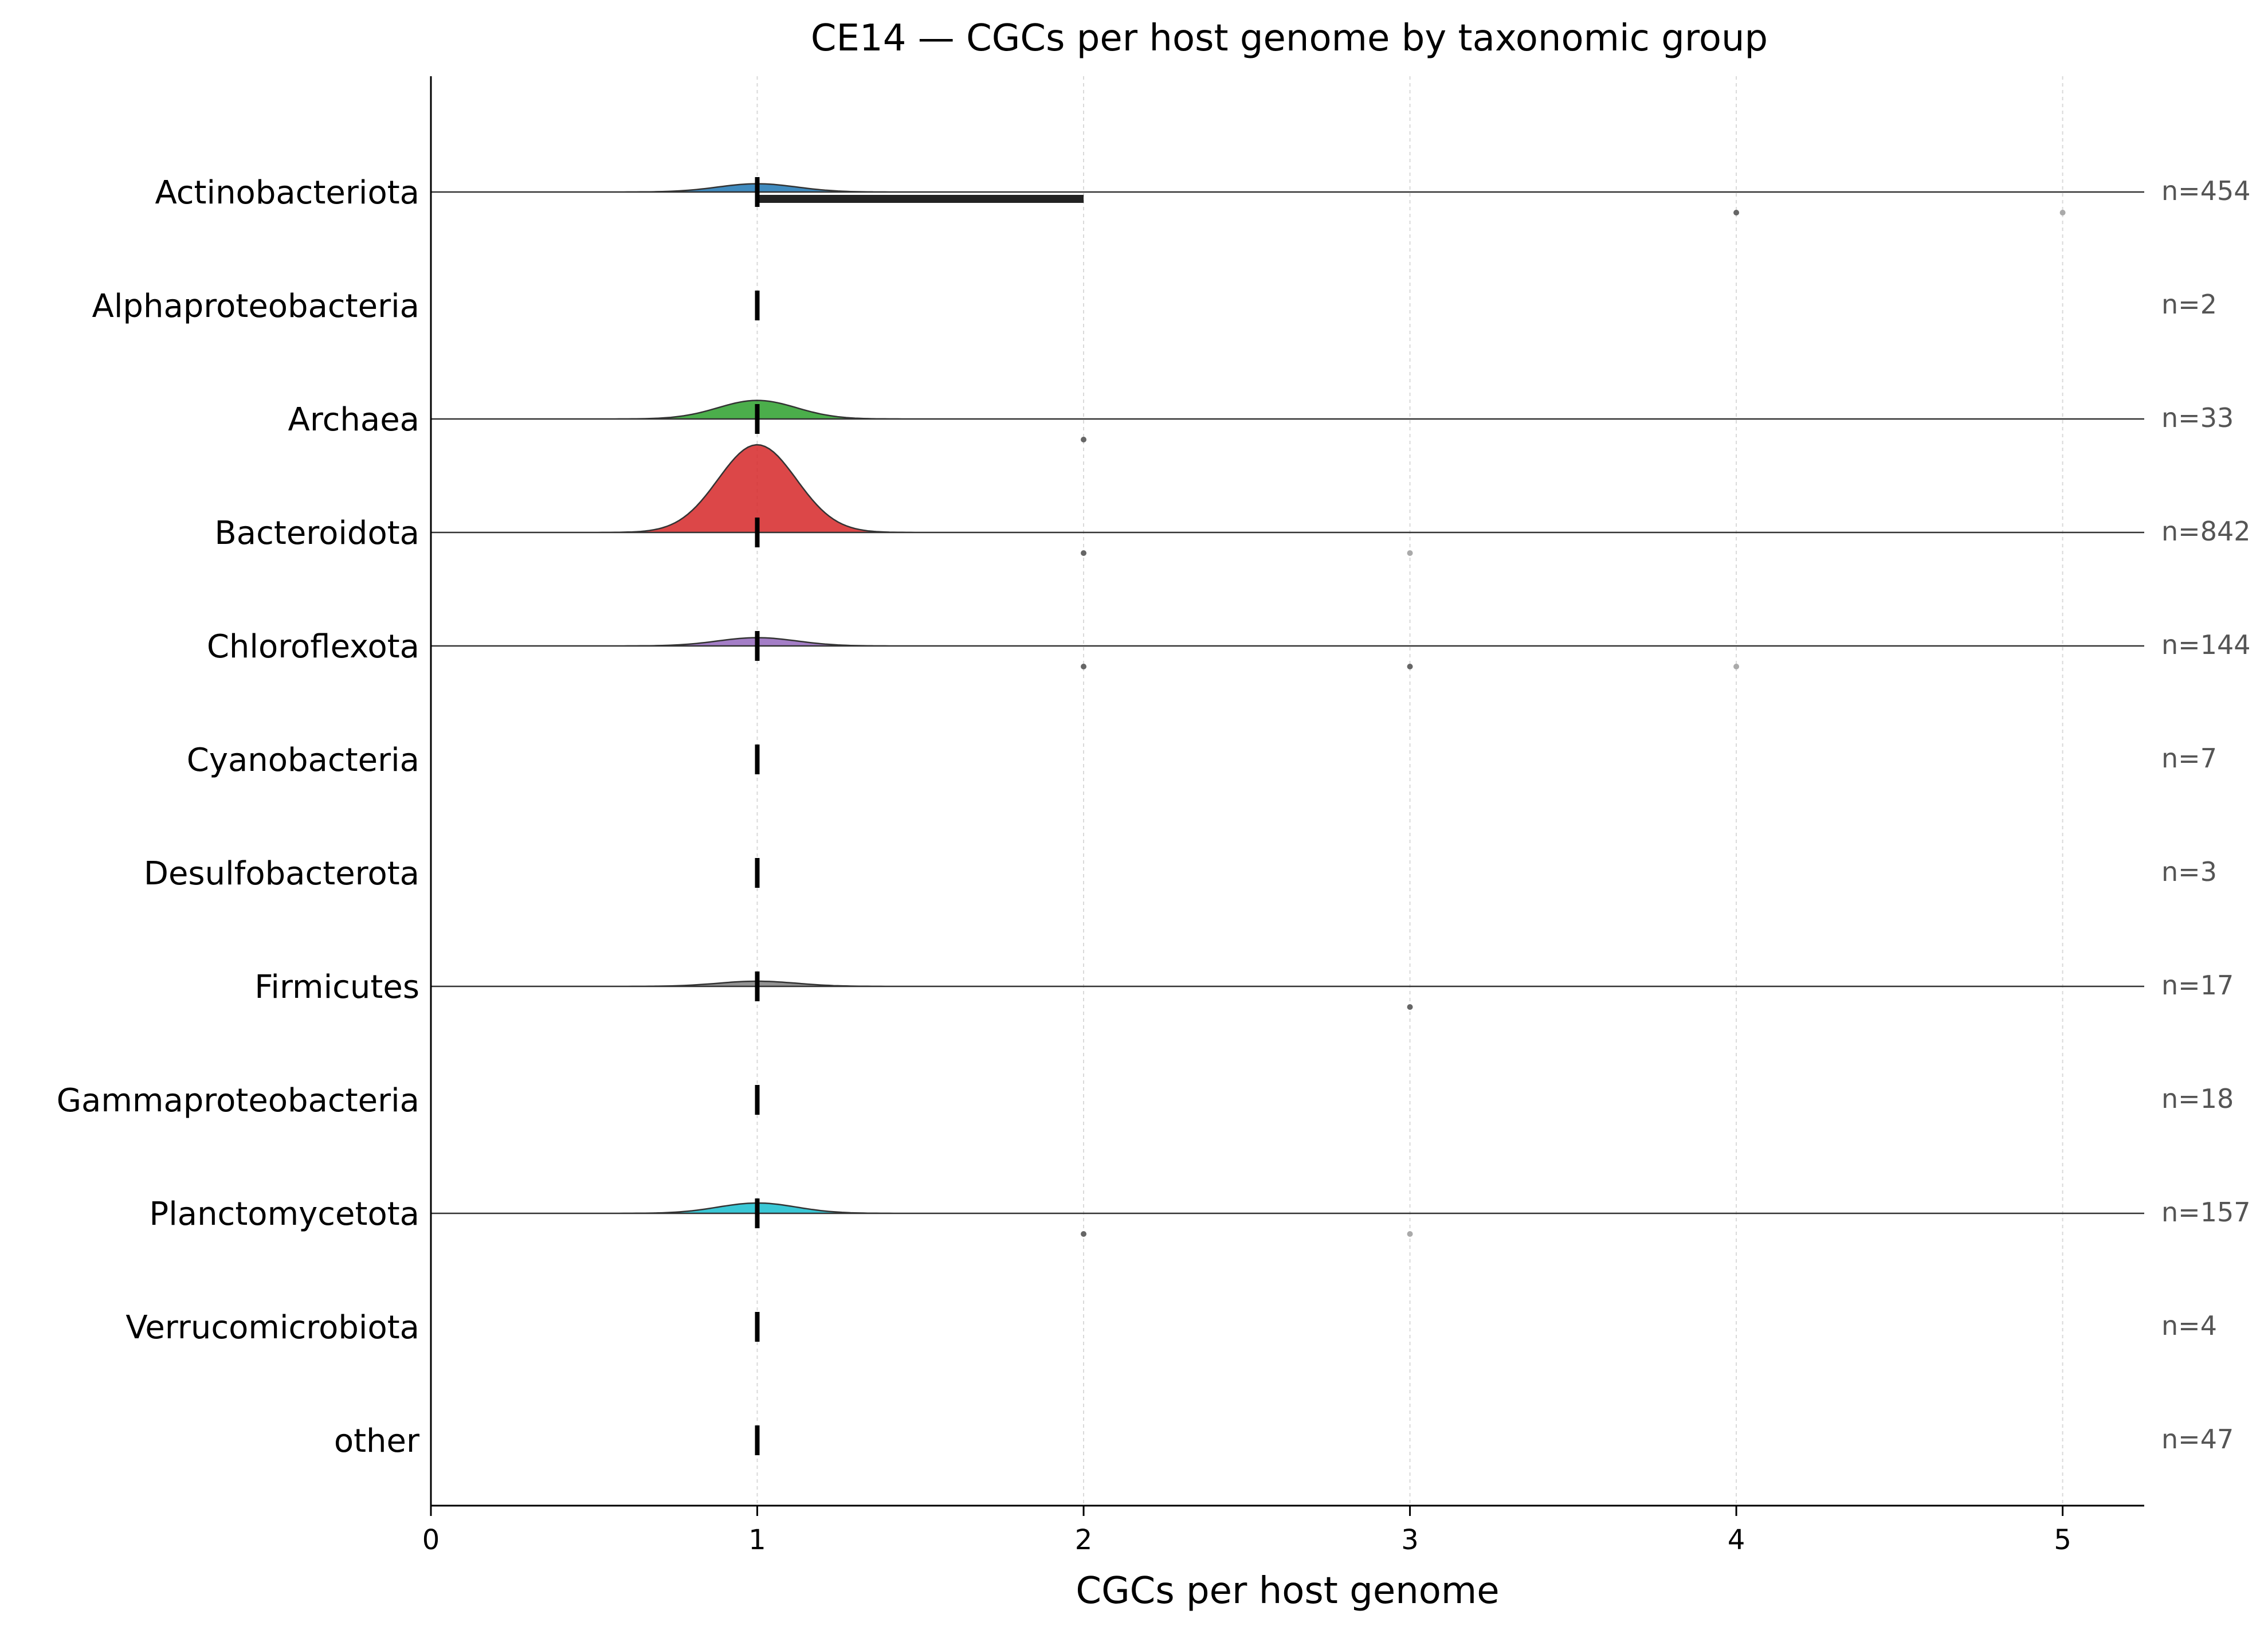 Image resolution: width=2268 pixels, height=1626 pixels. Describe the element at coordinates (431, 1540) in the screenshot. I see `x-tick-label-0: 0` at that location.